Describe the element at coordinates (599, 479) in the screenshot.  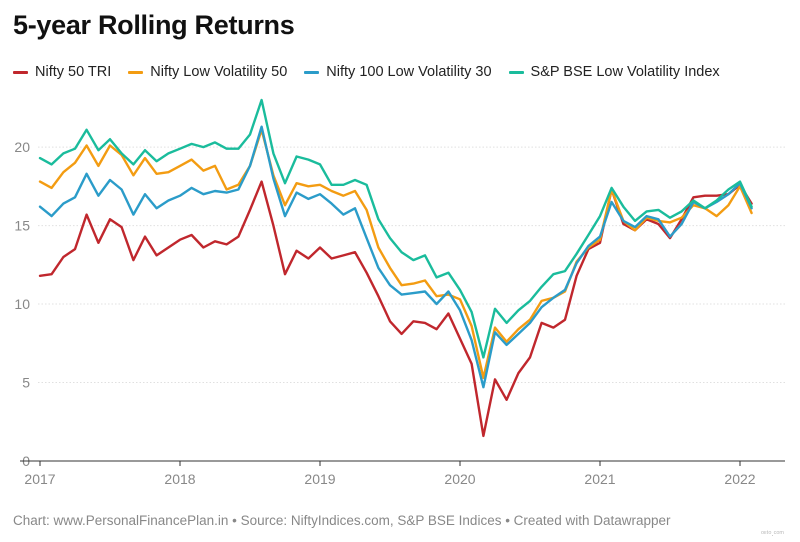
I see `x-tick-label-2021: 2021` at that location.